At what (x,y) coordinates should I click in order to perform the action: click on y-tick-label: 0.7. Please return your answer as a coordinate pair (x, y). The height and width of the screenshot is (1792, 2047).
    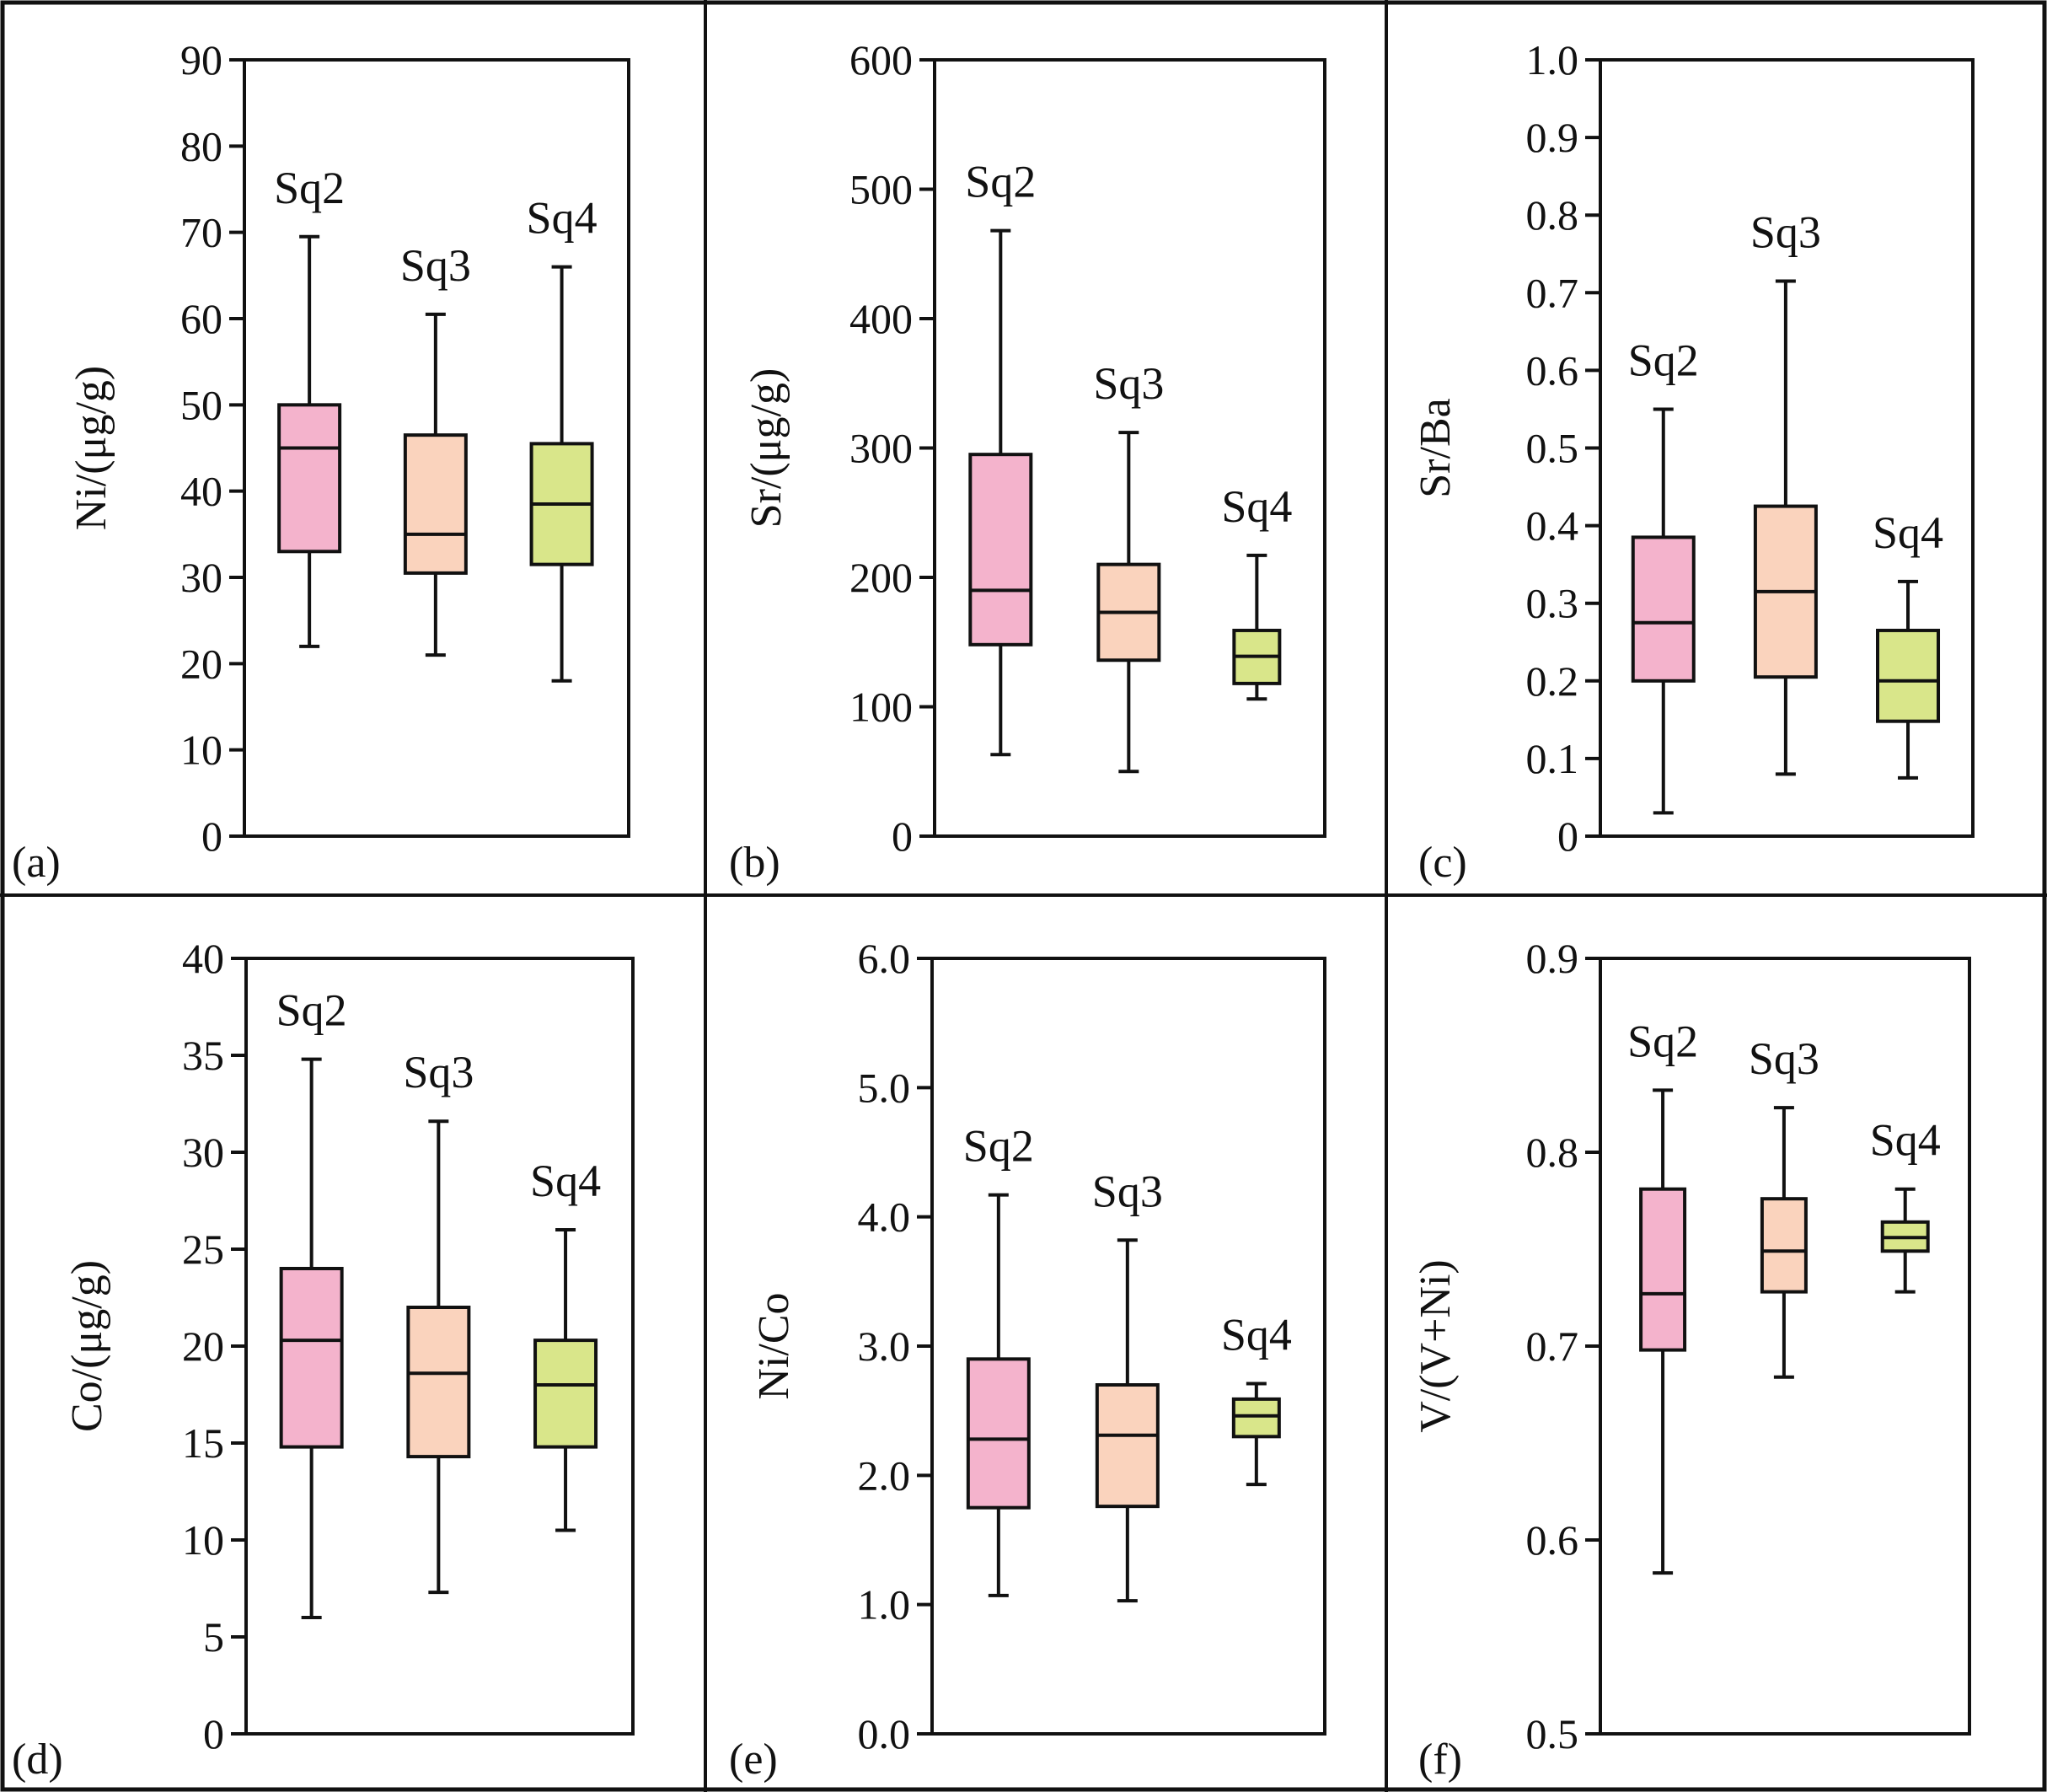
    Looking at the image, I should click on (1553, 293).